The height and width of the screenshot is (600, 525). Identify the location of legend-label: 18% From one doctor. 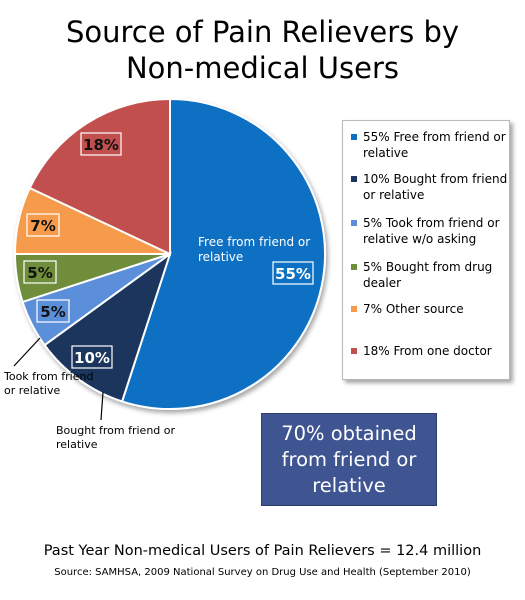
(427, 351).